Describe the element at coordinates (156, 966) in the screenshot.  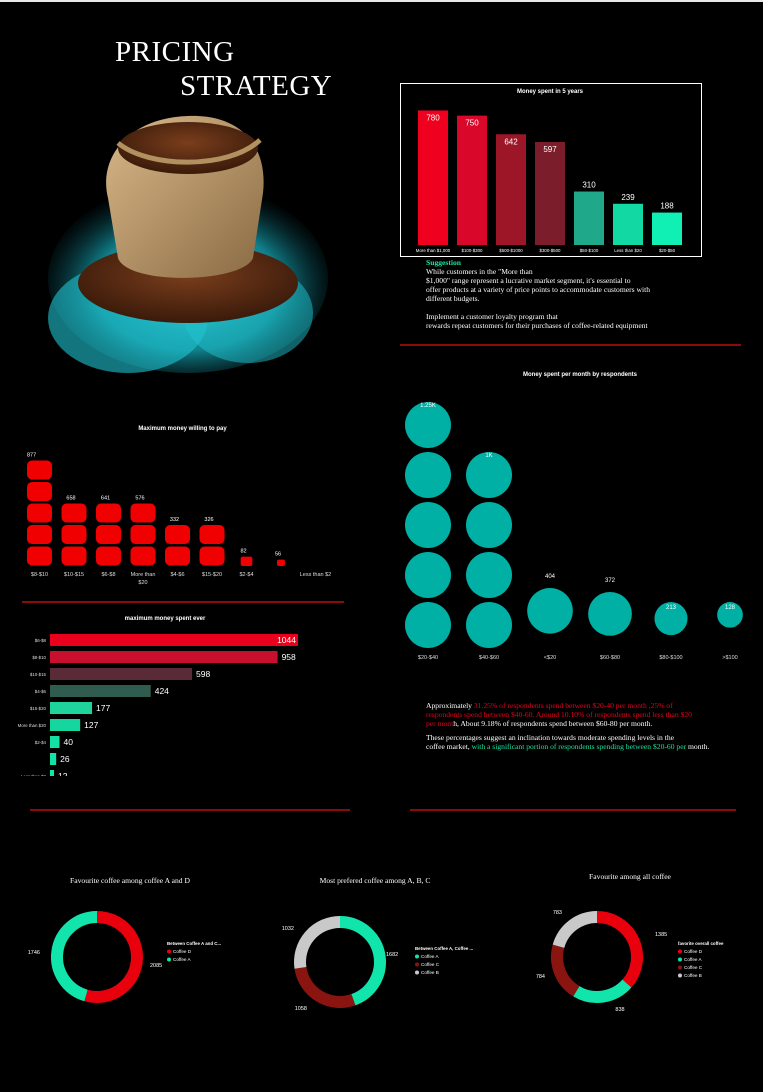
I see `slice-value-label: 2085` at that location.